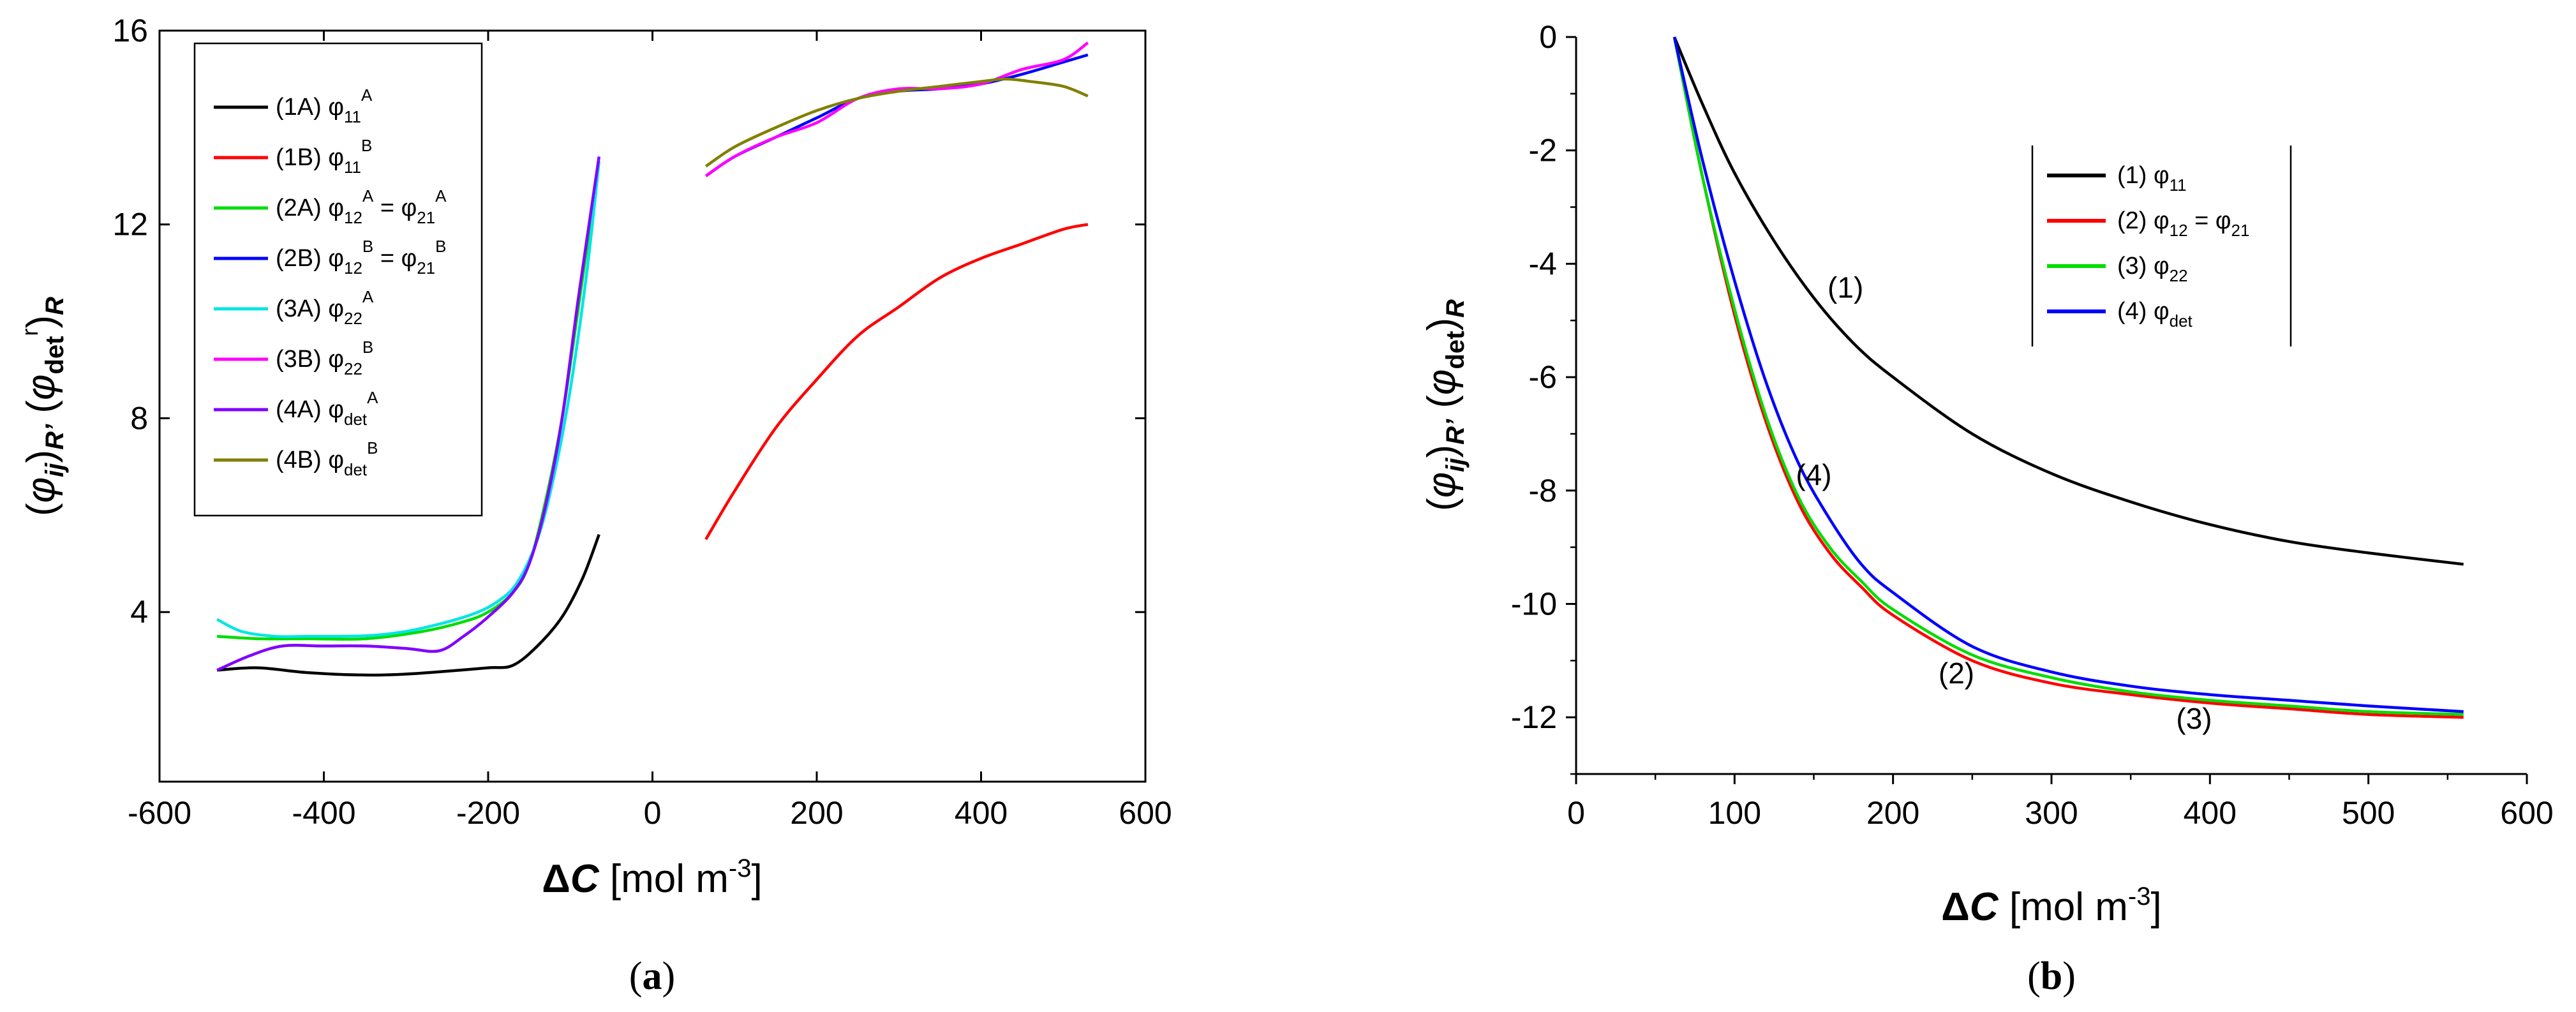 Image resolution: width=2576 pixels, height=1012 pixels. What do you see at coordinates (816, 813) in the screenshot?
I see `x-tick-label-a: 200` at bounding box center [816, 813].